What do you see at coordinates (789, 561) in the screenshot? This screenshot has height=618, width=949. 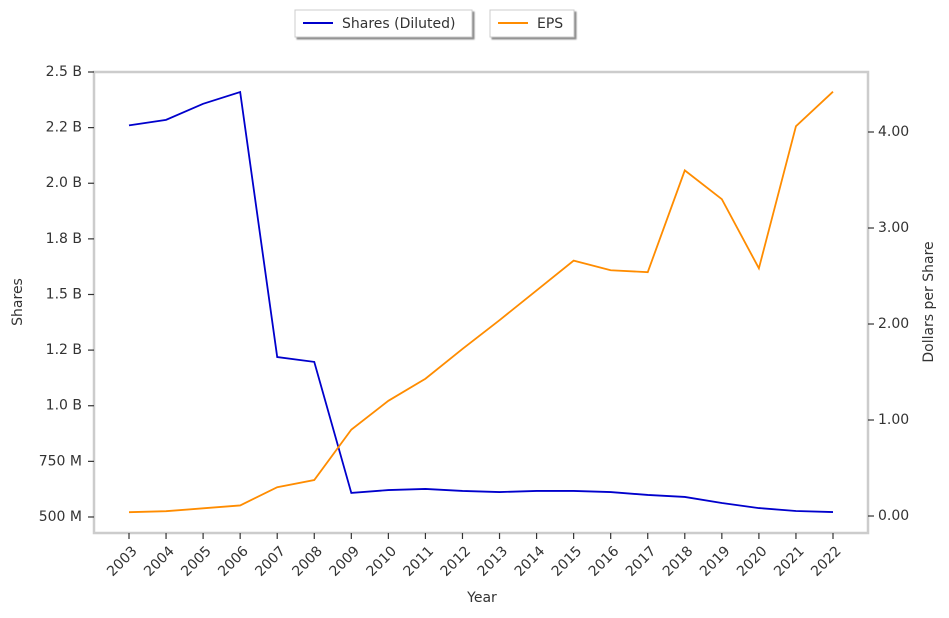 I see `x-tick-label: 2021` at bounding box center [789, 561].